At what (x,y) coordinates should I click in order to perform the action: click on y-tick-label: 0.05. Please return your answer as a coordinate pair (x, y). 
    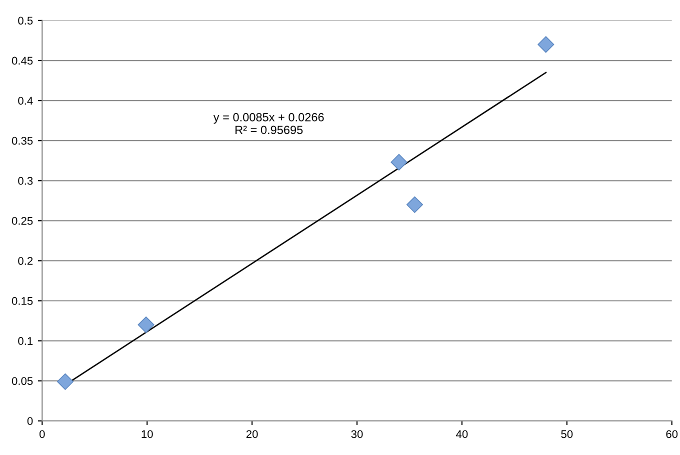
    Looking at the image, I should click on (22, 381).